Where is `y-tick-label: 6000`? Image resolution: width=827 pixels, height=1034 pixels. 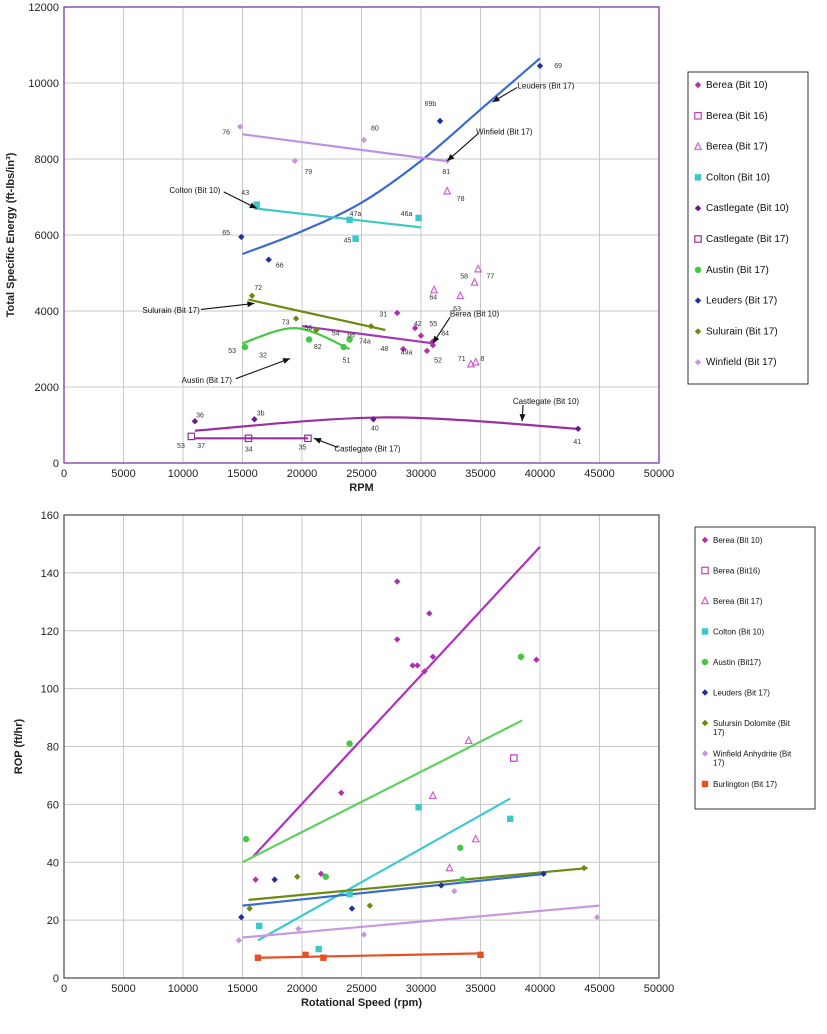
y-tick-label: 6000 is located at coordinates (47, 236).